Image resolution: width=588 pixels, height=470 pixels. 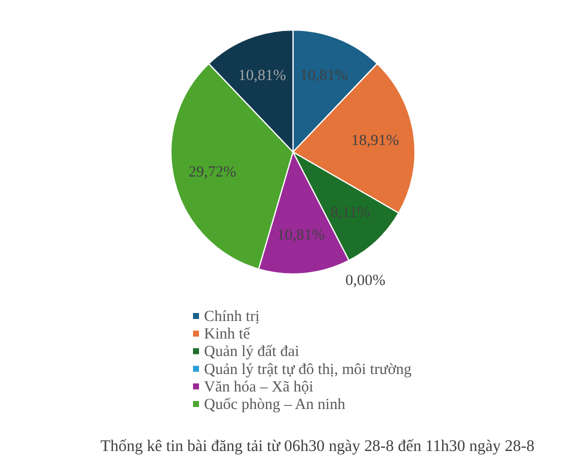 What do you see at coordinates (212, 171) in the screenshot?
I see `data-label: 29,72%` at bounding box center [212, 171].